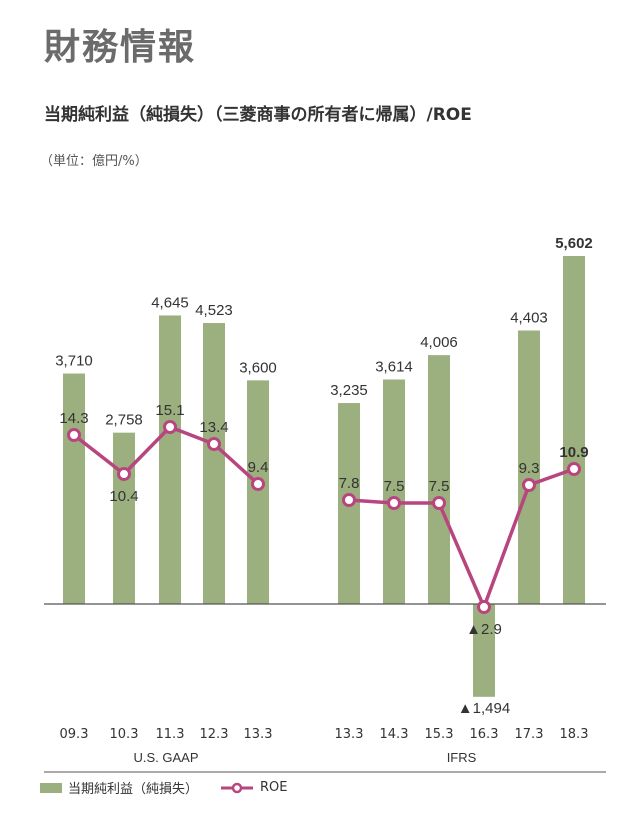 This screenshot has height=815, width=640. What do you see at coordinates (133, 789) in the screenshot?
I see `legend-bar-label: 当期純利益（純損失）` at bounding box center [133, 789].